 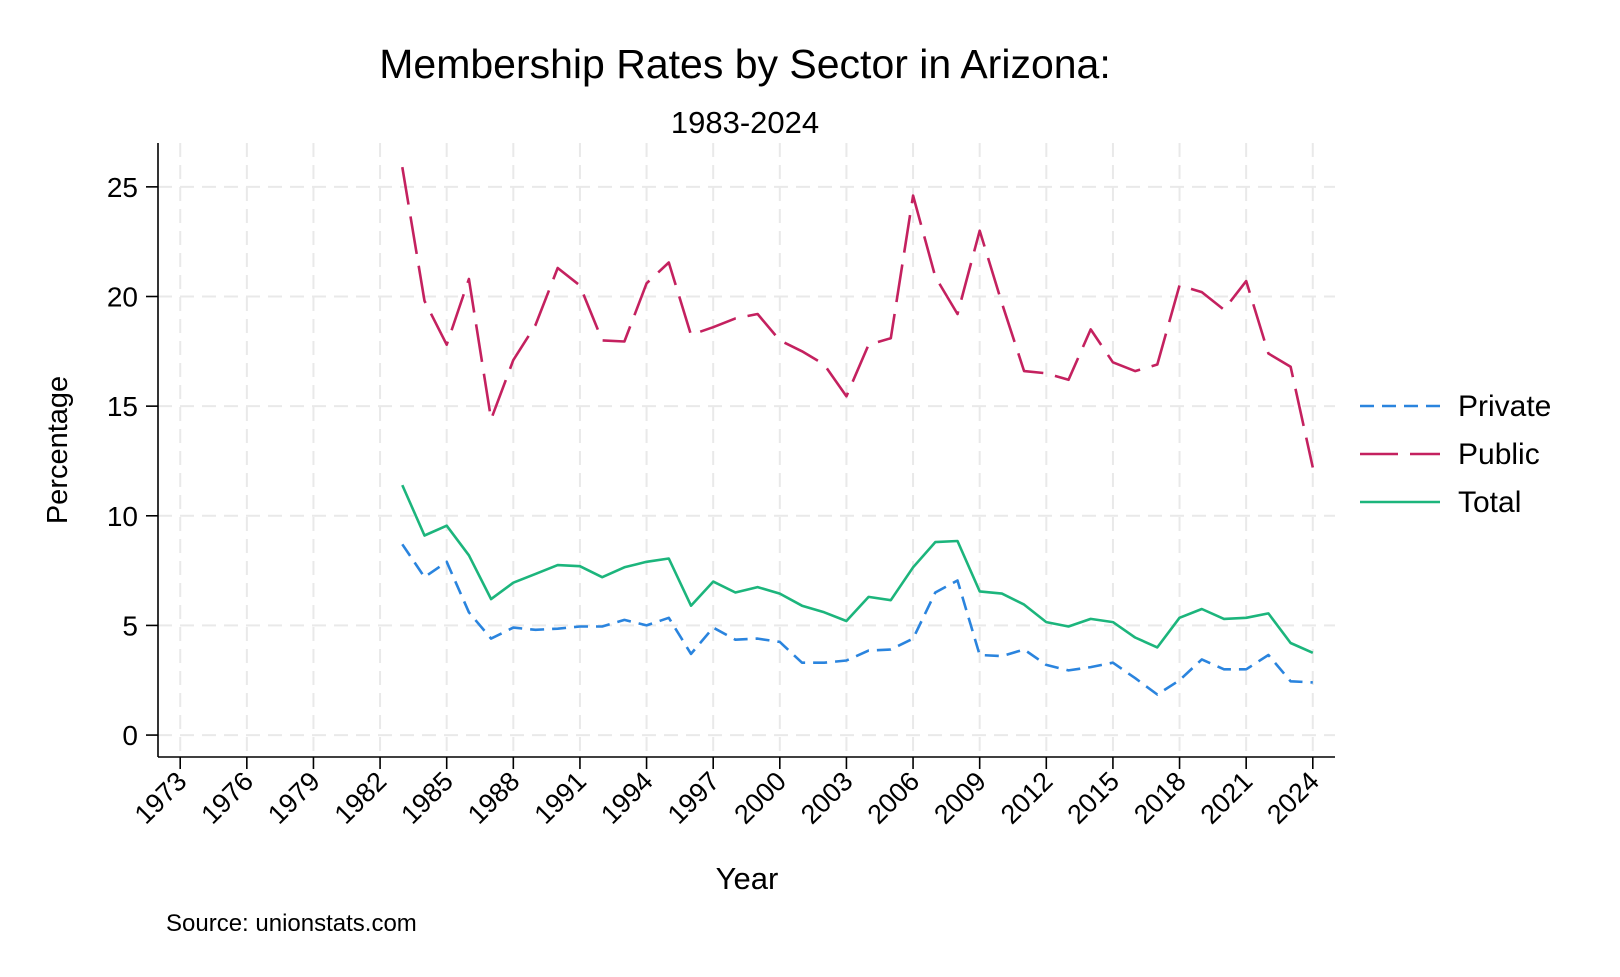 I want to click on y-tick-label: 10, so click(x=122, y=516).